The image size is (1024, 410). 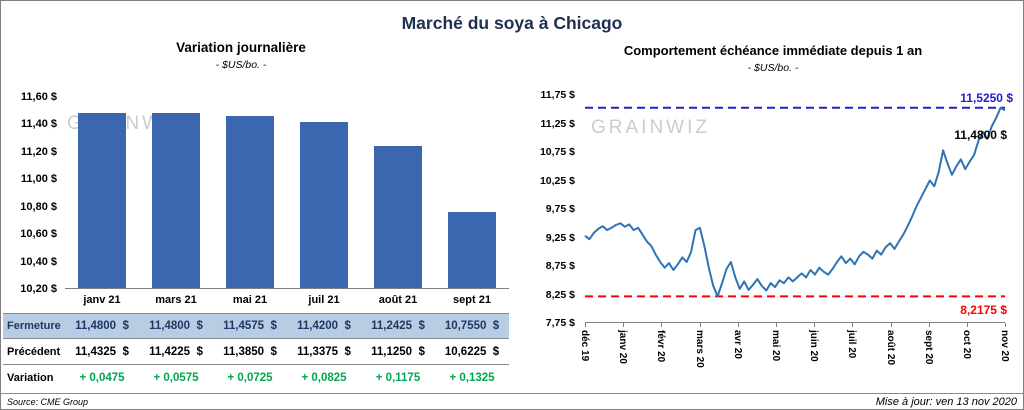 What do you see at coordinates (250, 351) in the screenshot?
I see `table-cell: 11,3850 $` at bounding box center [250, 351].